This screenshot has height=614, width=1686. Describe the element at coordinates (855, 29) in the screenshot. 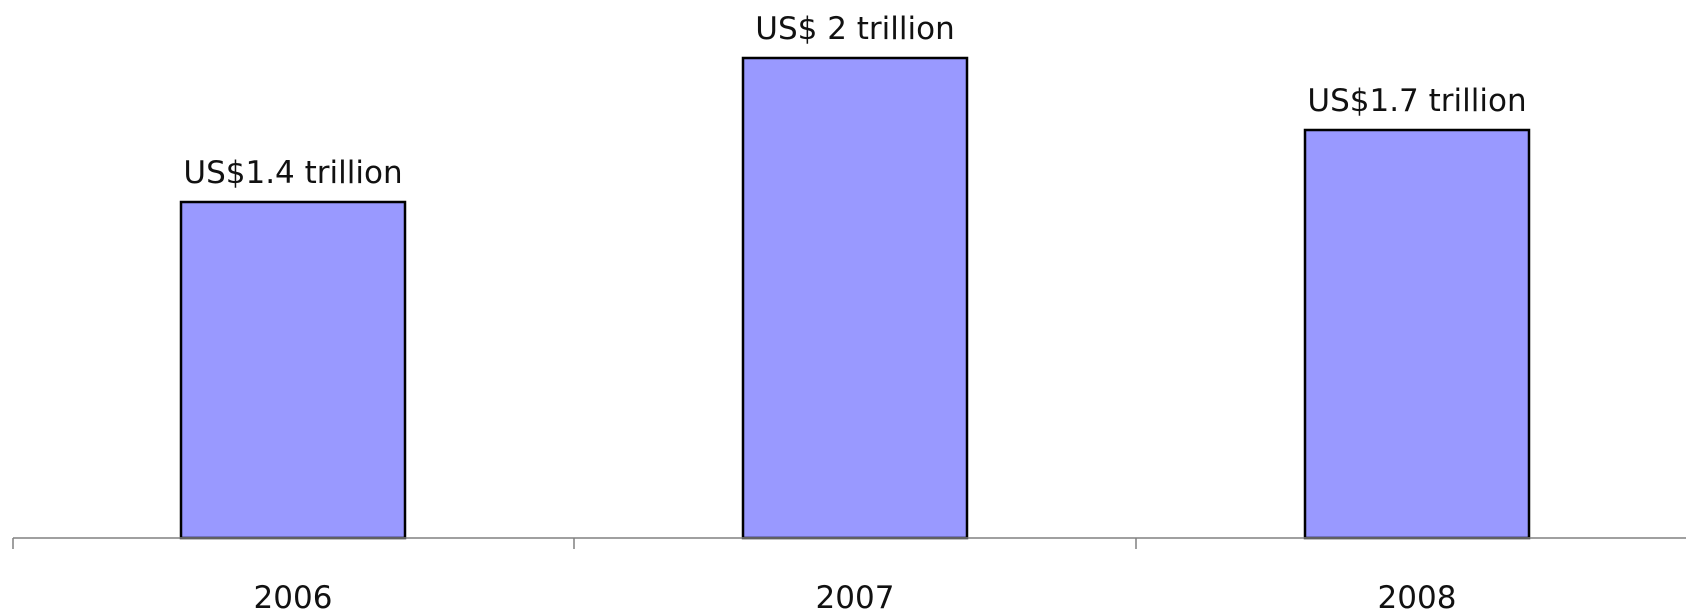

I see `data-label-2007: US$ 2 trillion` at that location.